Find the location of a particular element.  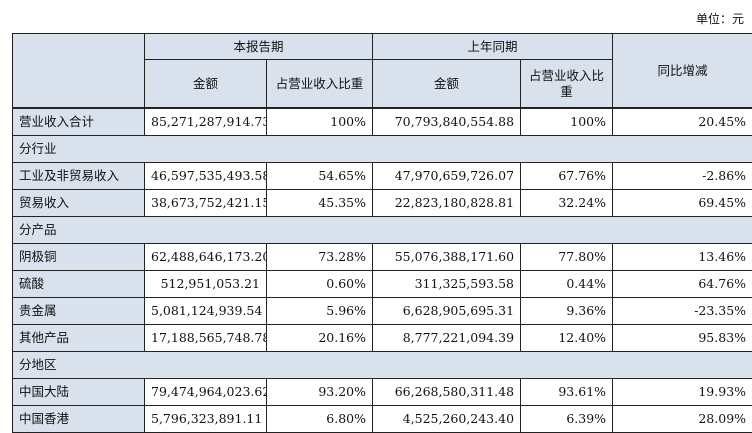

prior-amount-cell: 66,268,580,311.48 is located at coordinates (447, 392).